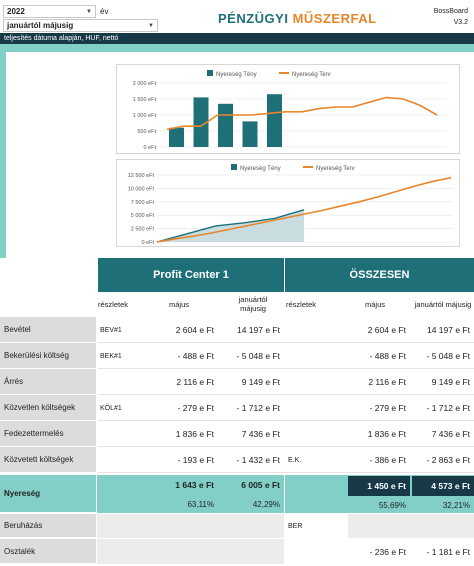 The height and width of the screenshot is (566, 474). What do you see at coordinates (200, 504) in the screenshot?
I see `pc-profit-may-pct: 63,11%` at bounding box center [200, 504].